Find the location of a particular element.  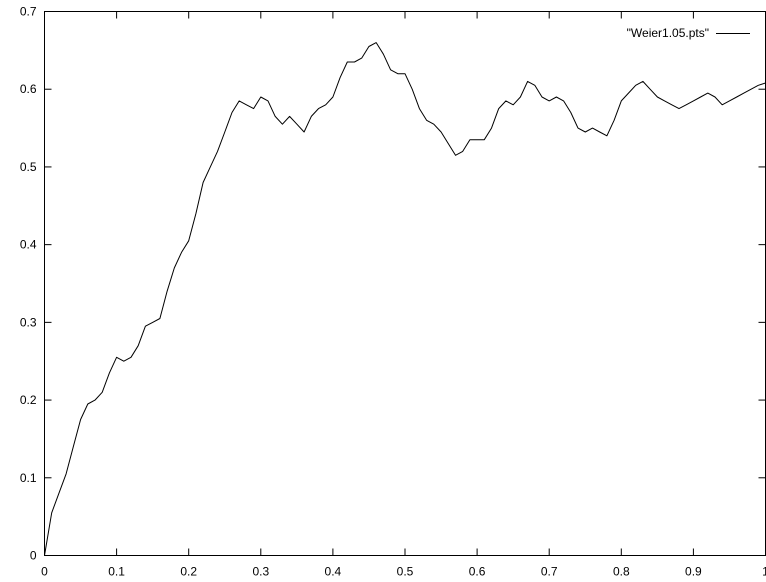

y-tick-label: 0.5 is located at coordinates (28, 167).